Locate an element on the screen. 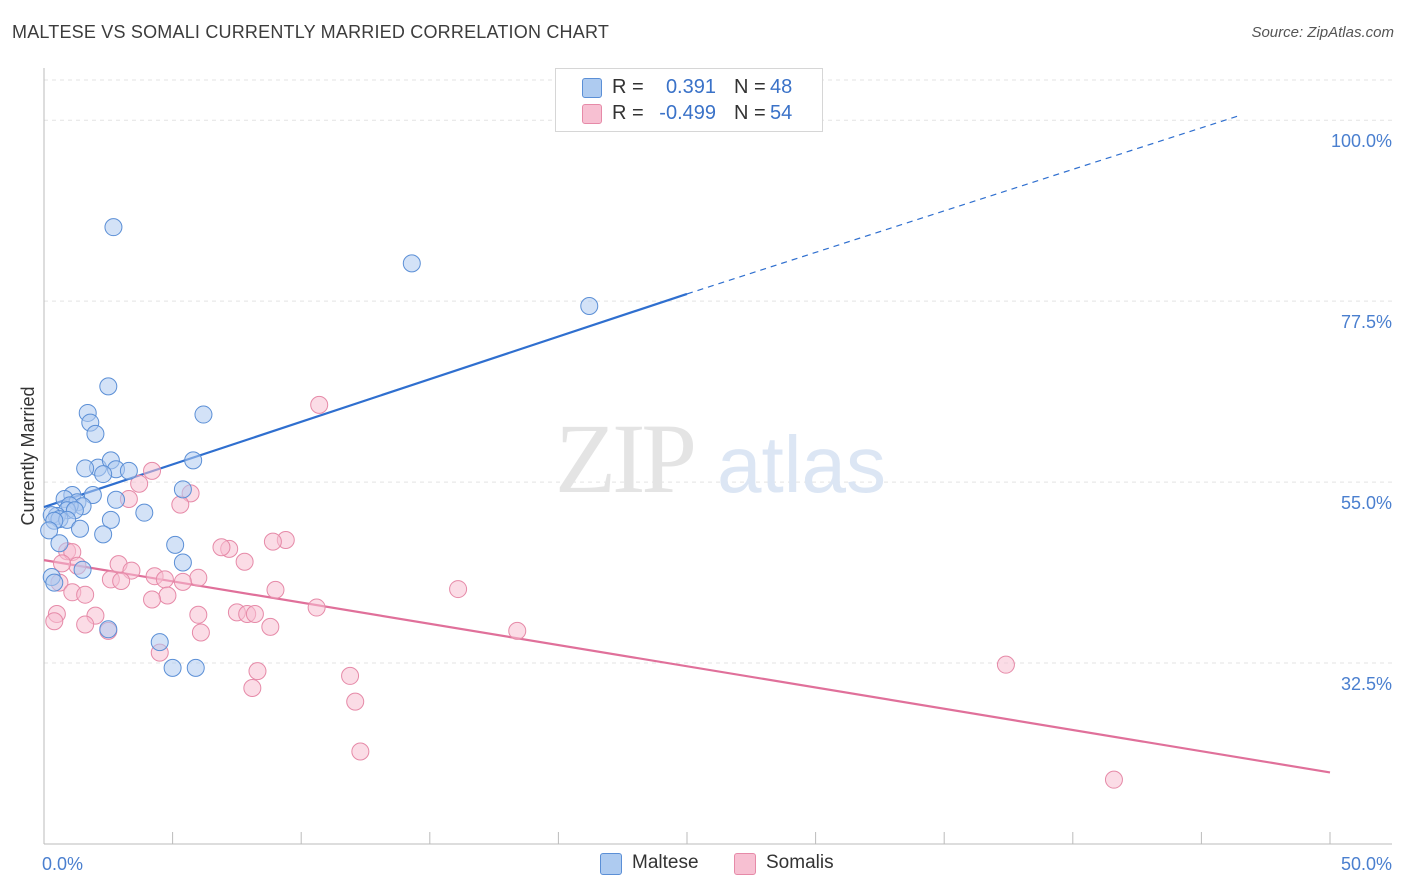  y-tick-label: 100.0% is located at coordinates (1361, 141).